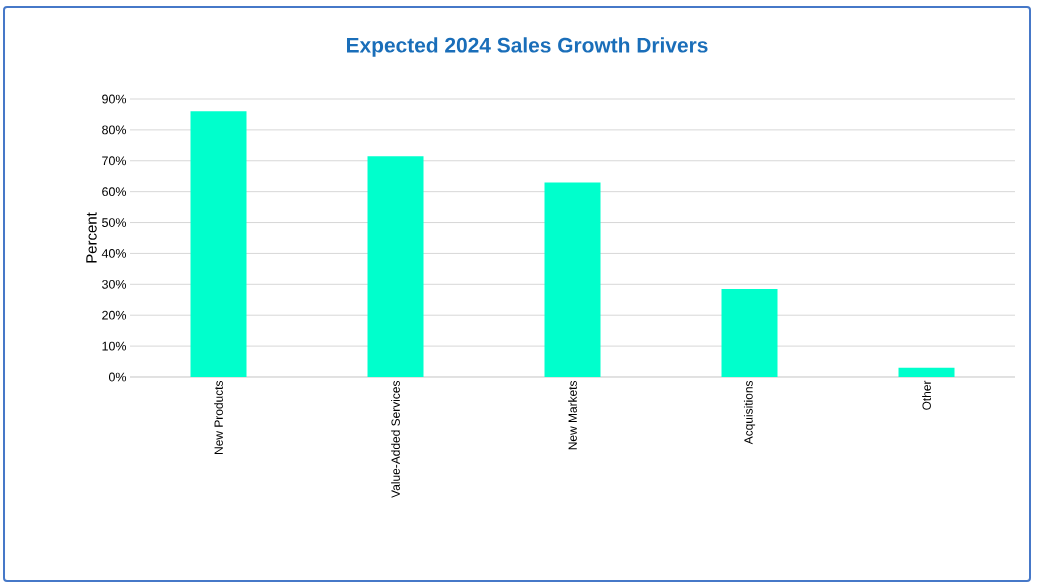 This screenshot has width=1043, height=585. Describe the element at coordinates (218, 417) in the screenshot. I see `x-tick-label: New Products` at that location.